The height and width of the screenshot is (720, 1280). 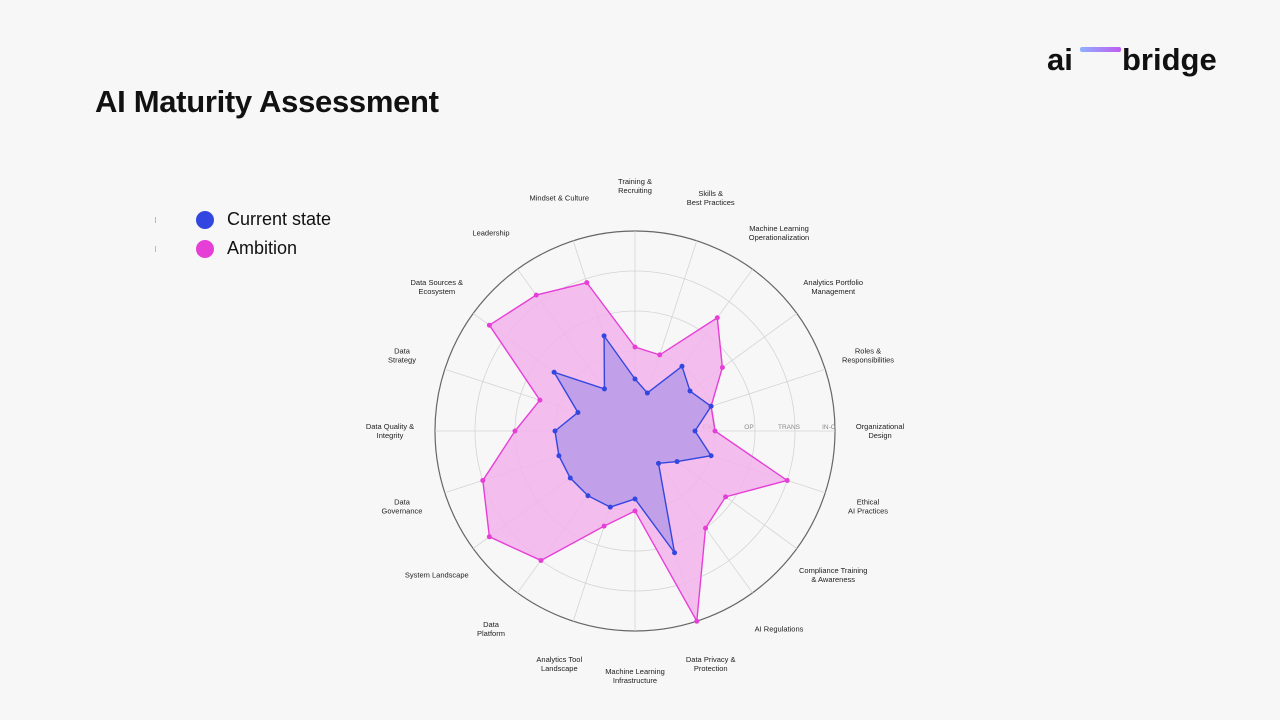 I want to click on axis-label: Mindset & Culture, so click(x=559, y=197).